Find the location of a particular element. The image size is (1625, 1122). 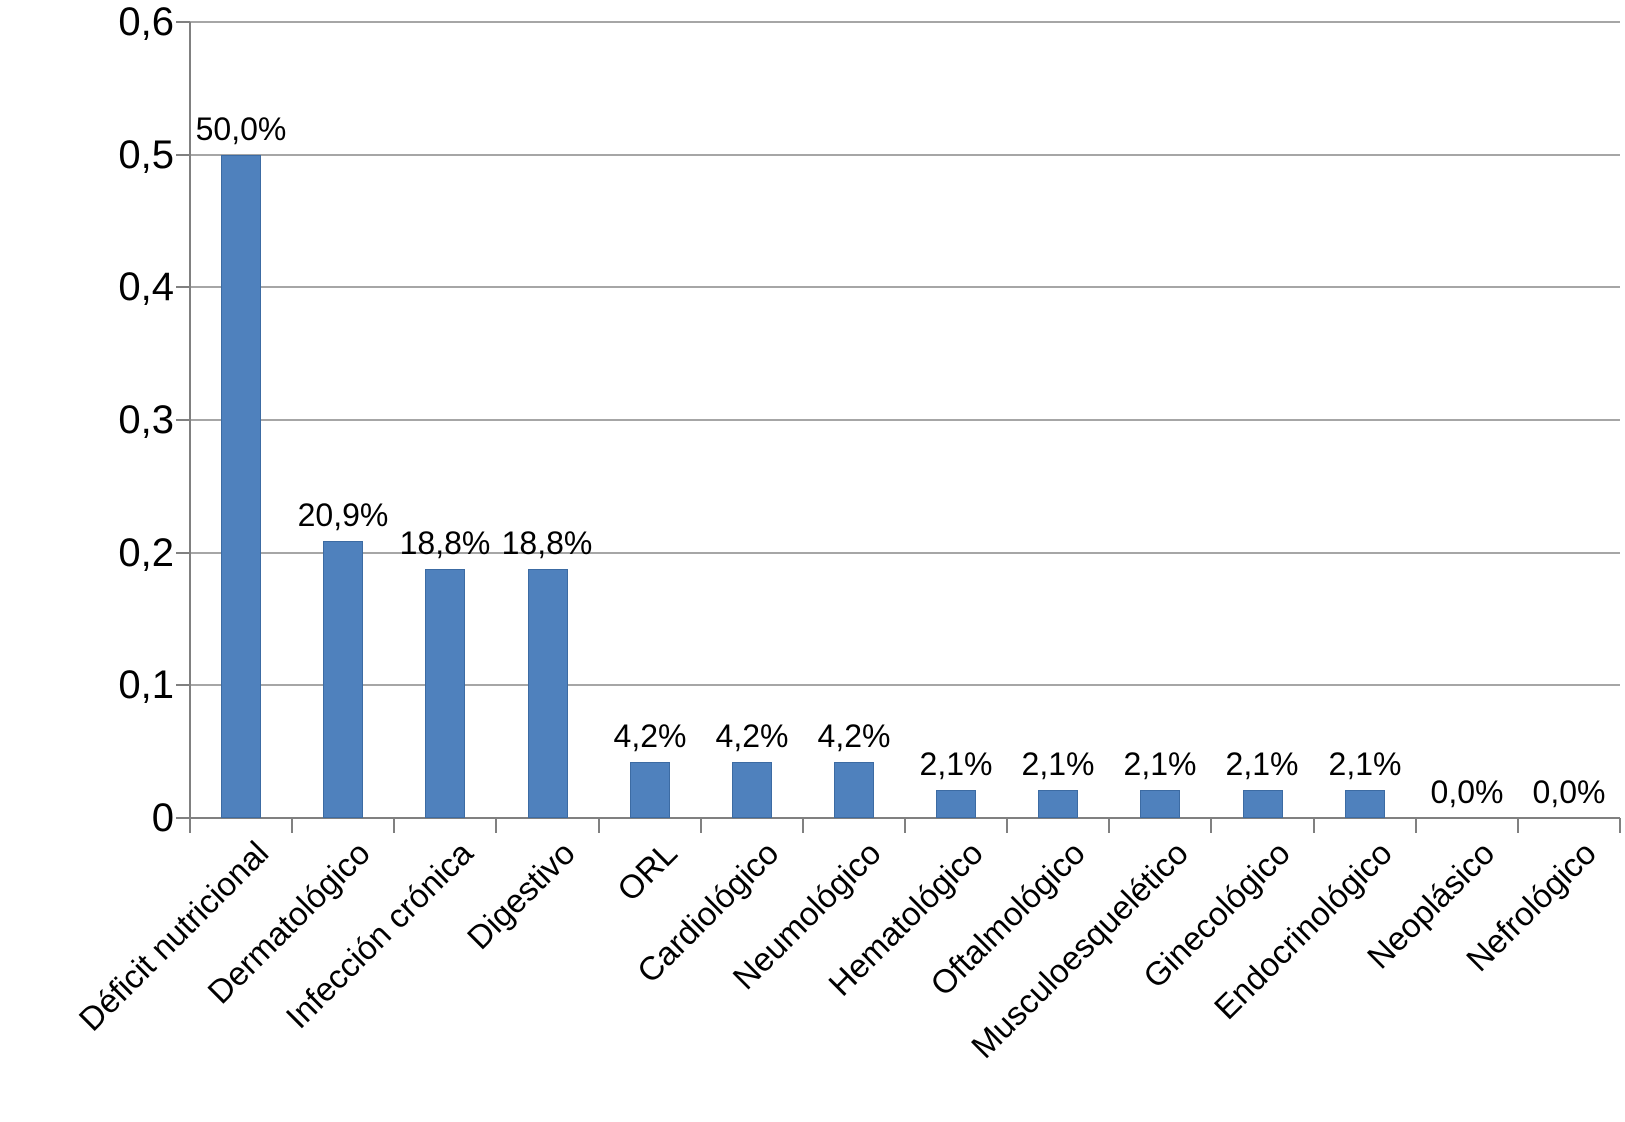

y-axis-line is located at coordinates (190, 420).